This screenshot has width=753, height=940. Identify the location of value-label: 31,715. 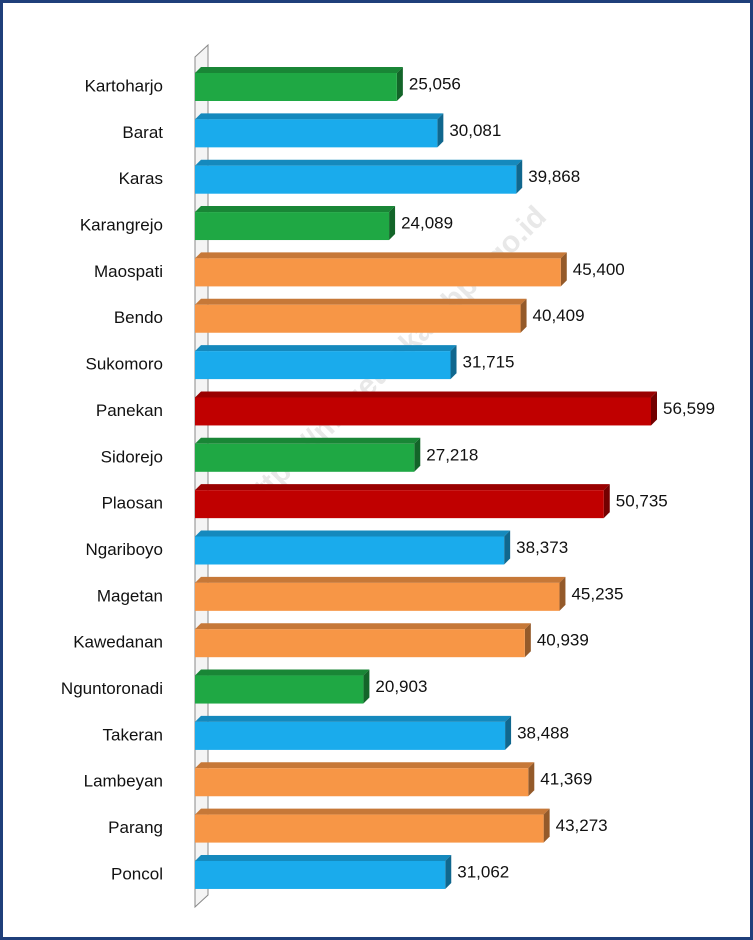
(489, 362).